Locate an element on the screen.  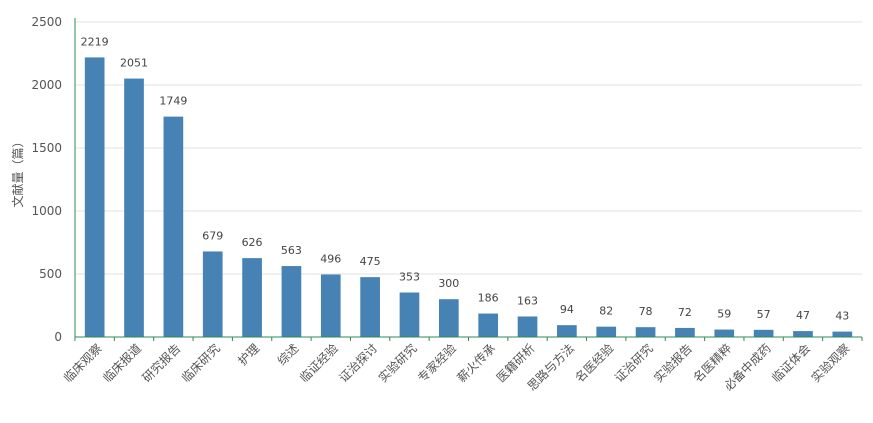
x-tick-label: 临证经验 is located at coordinates (318, 363).